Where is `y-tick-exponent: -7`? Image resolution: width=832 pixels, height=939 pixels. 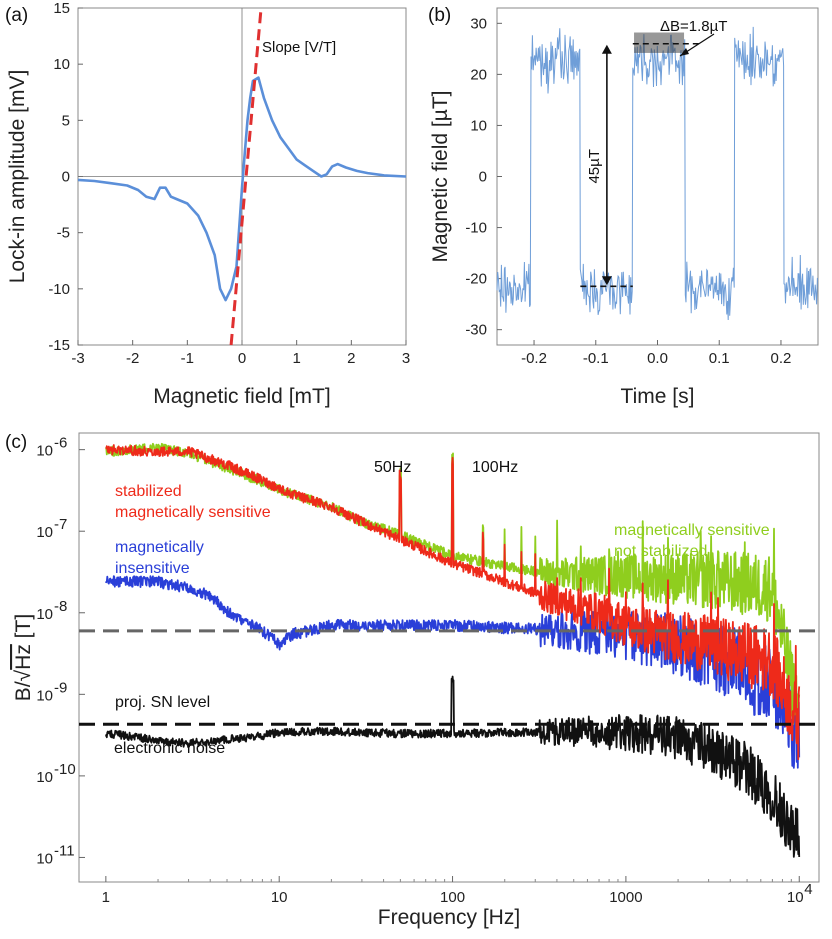 y-tick-exponent: -7 is located at coordinates (60, 524).